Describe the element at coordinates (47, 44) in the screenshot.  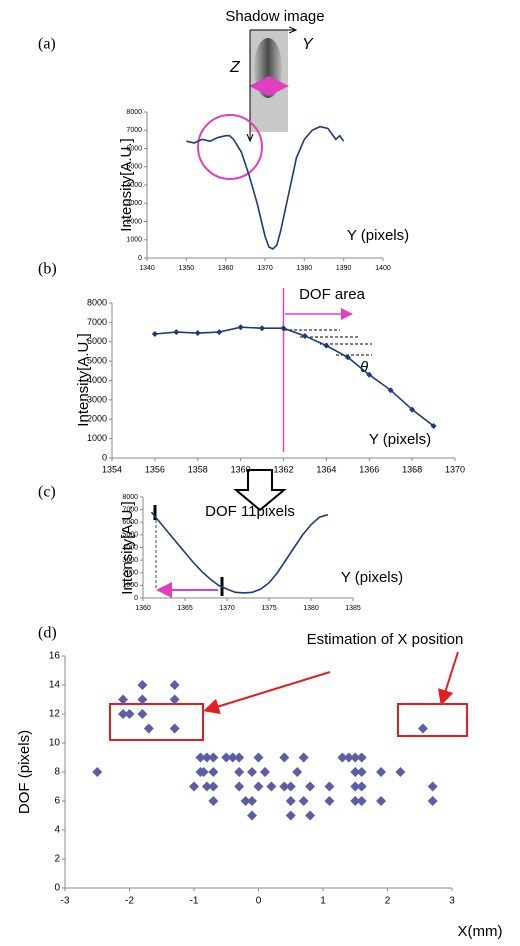
I see `panel-label: (a)` at that location.